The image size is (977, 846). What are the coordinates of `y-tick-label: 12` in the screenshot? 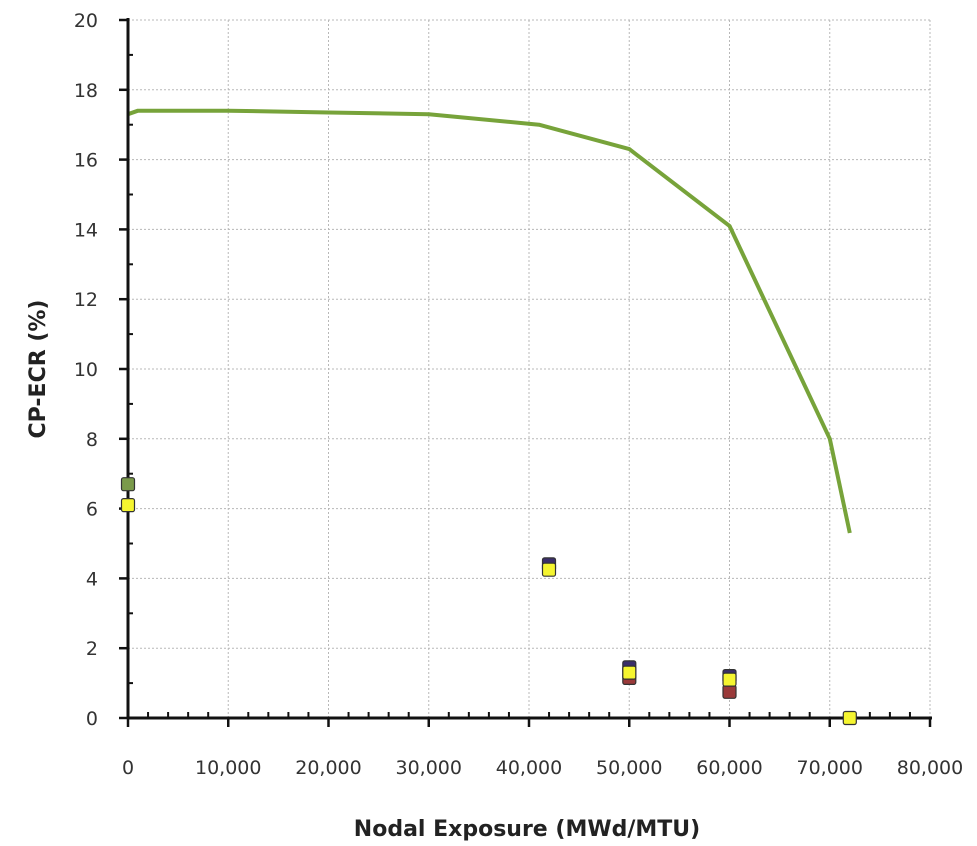 It's located at (86, 300).